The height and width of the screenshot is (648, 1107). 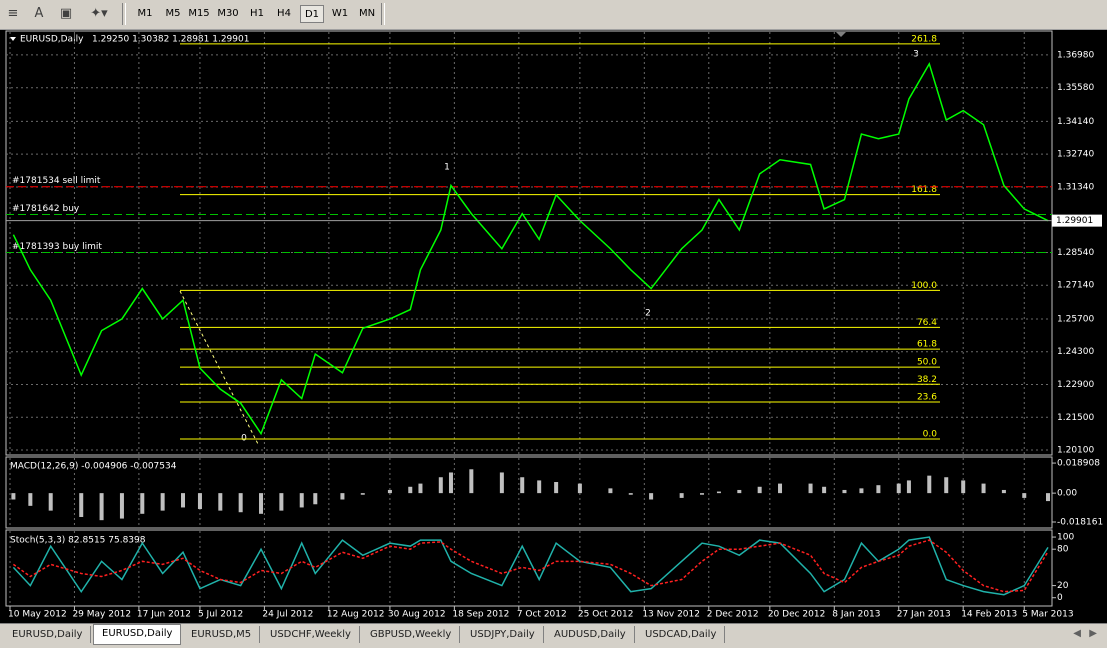 I want to click on timeframe-button: H1, so click(x=257, y=13).